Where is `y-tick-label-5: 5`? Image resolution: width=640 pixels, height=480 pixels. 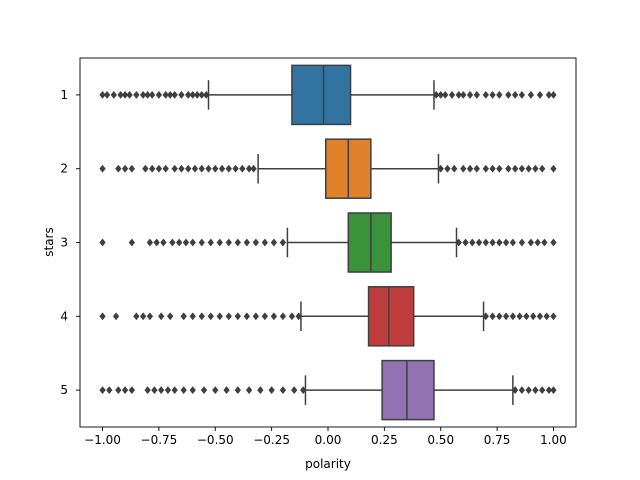 y-tick-label-5: 5 is located at coordinates (64, 390).